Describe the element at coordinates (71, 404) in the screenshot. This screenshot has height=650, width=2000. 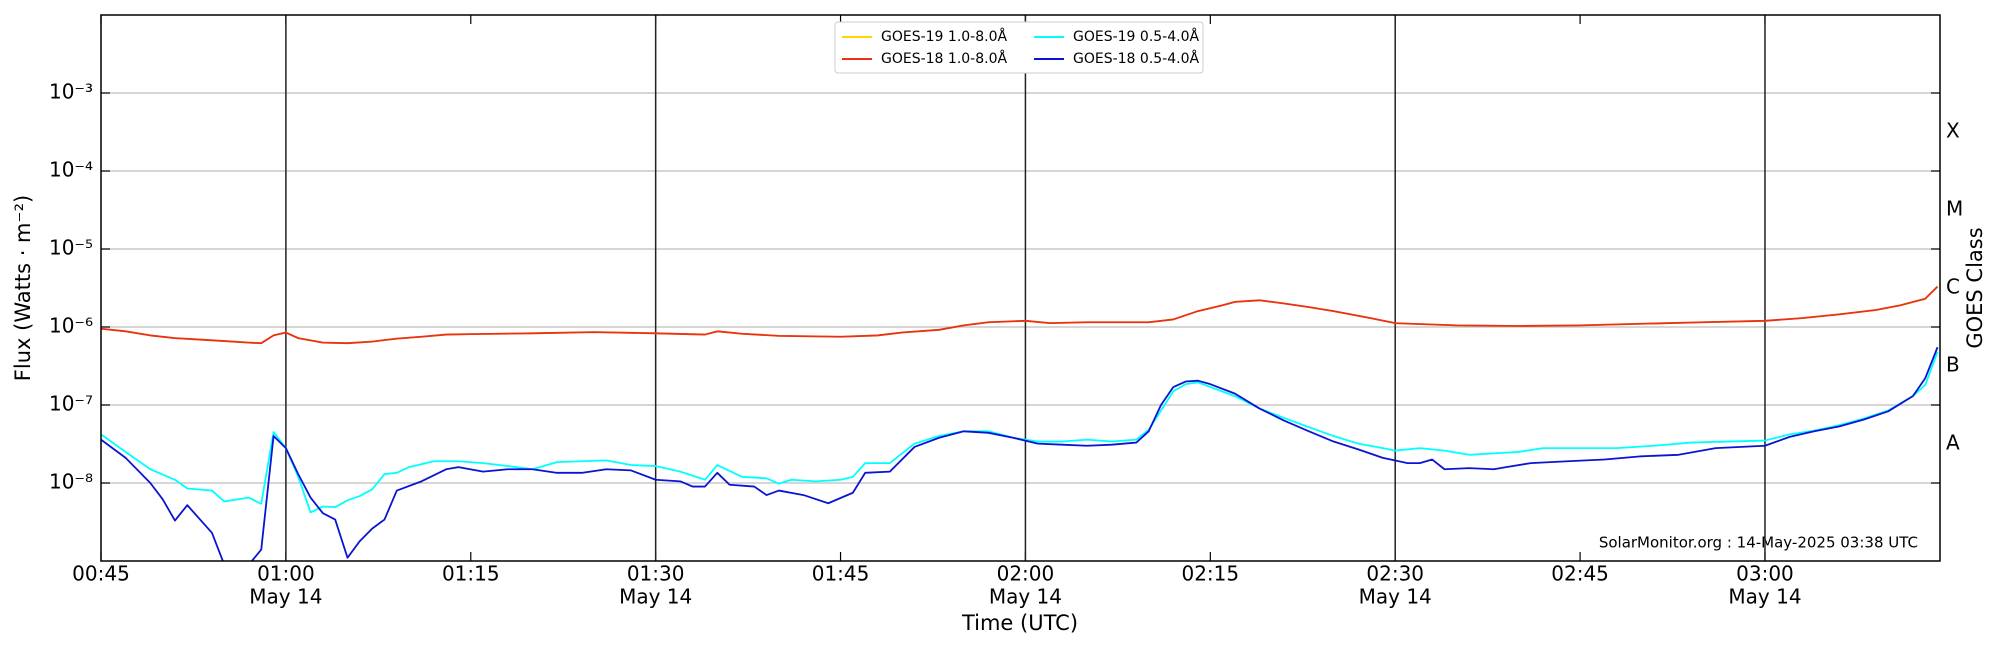
I see `y-tick-label: 10⁻⁷` at that location.